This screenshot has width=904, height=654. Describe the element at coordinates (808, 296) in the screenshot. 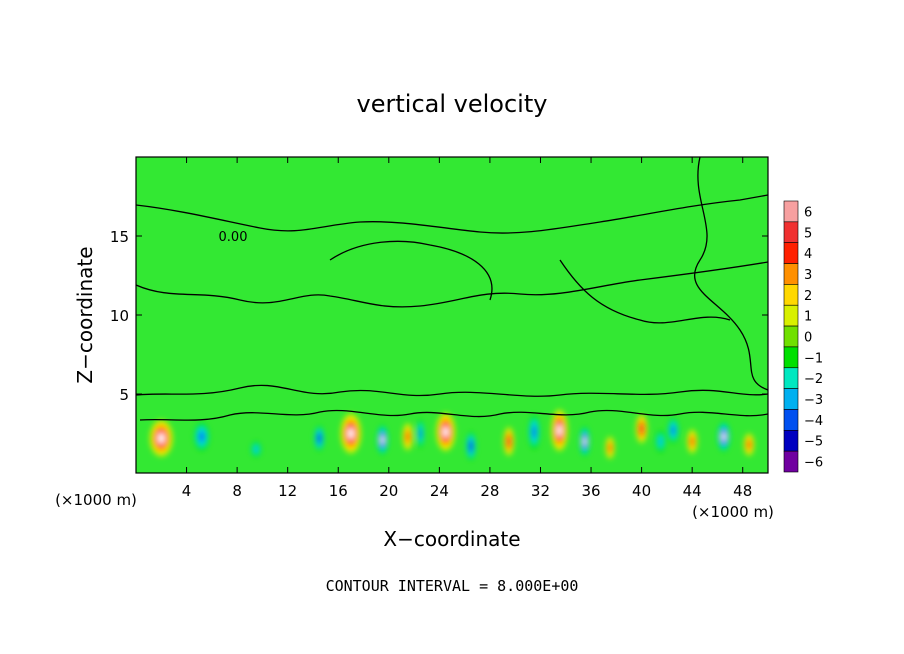

I see `colorbar-label: 2` at that location.